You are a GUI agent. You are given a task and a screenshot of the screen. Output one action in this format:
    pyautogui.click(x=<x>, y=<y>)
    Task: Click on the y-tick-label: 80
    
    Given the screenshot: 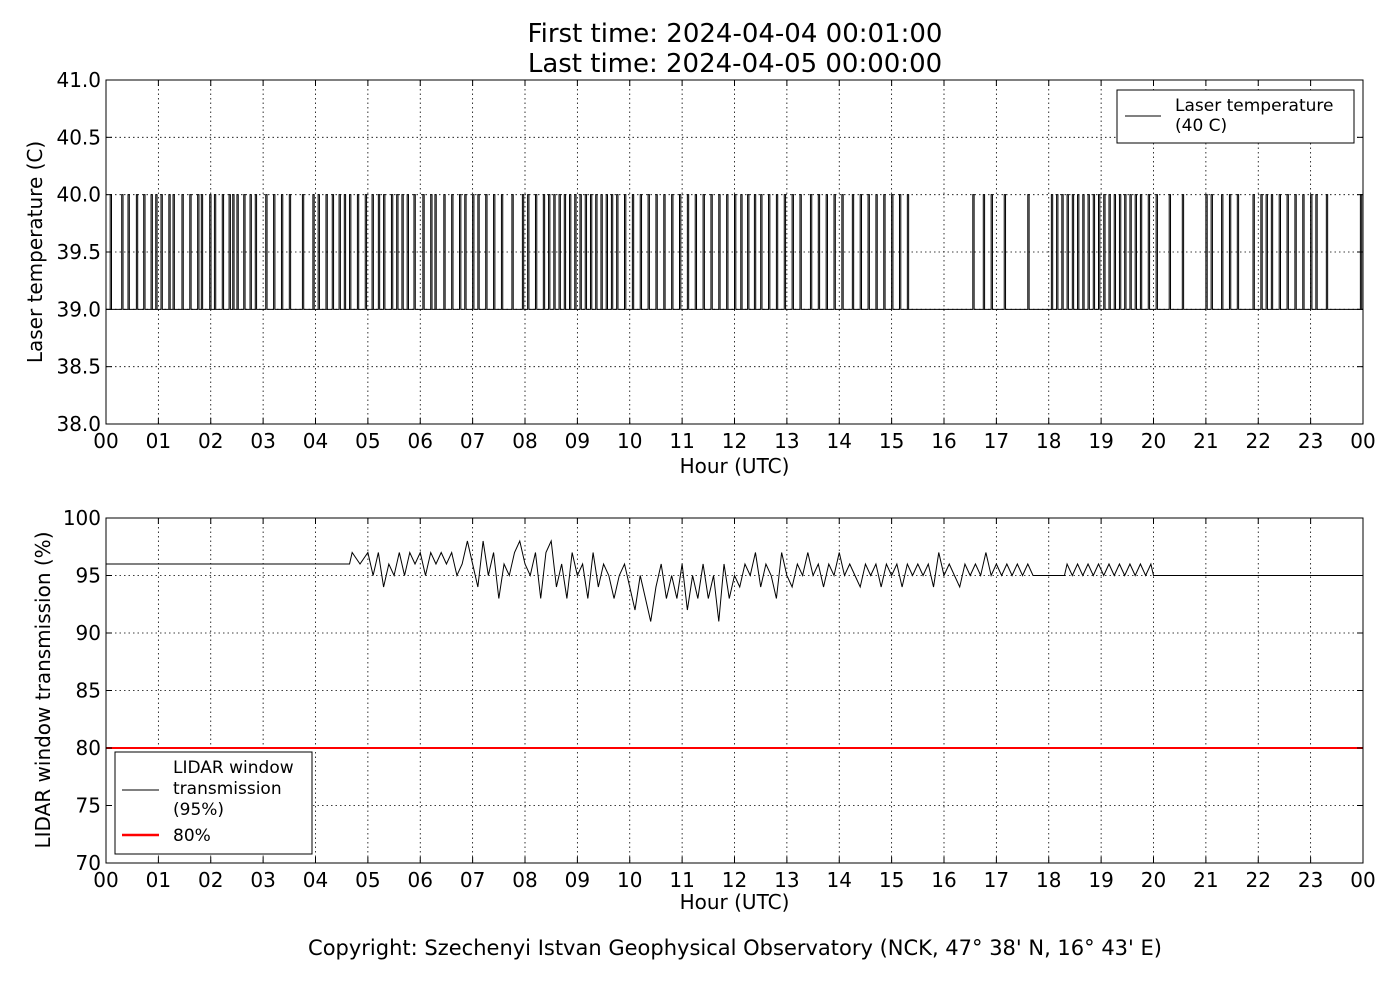 What is the action you would take?
    pyautogui.click(x=88, y=748)
    